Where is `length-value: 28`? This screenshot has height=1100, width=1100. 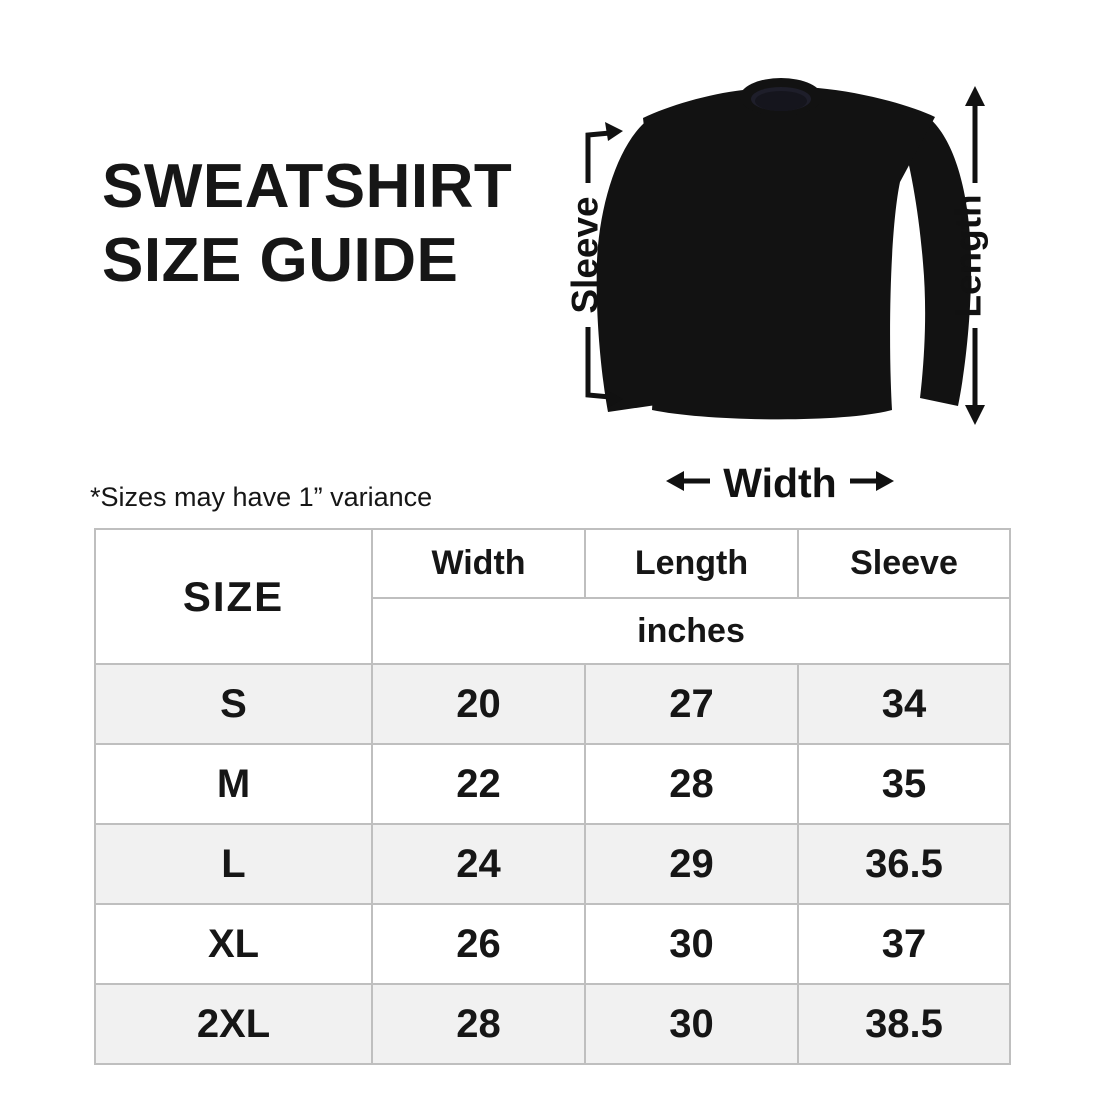 length-value: 28 is located at coordinates (691, 784).